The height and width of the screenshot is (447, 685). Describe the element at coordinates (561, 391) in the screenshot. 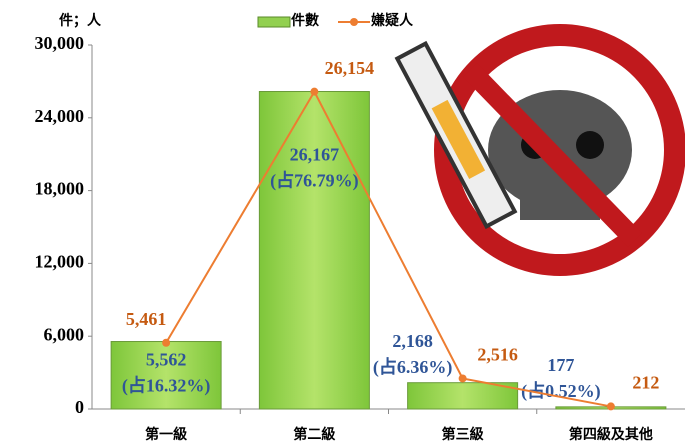

I see `bar-share-label: (占0.52%)` at that location.